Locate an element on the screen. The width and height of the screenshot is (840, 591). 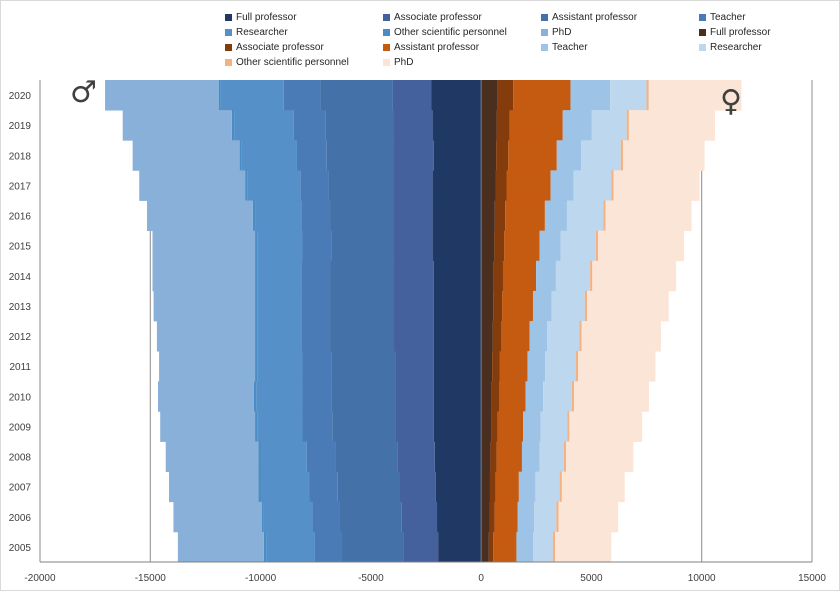
legend-label: Teacher is located at coordinates (570, 47).